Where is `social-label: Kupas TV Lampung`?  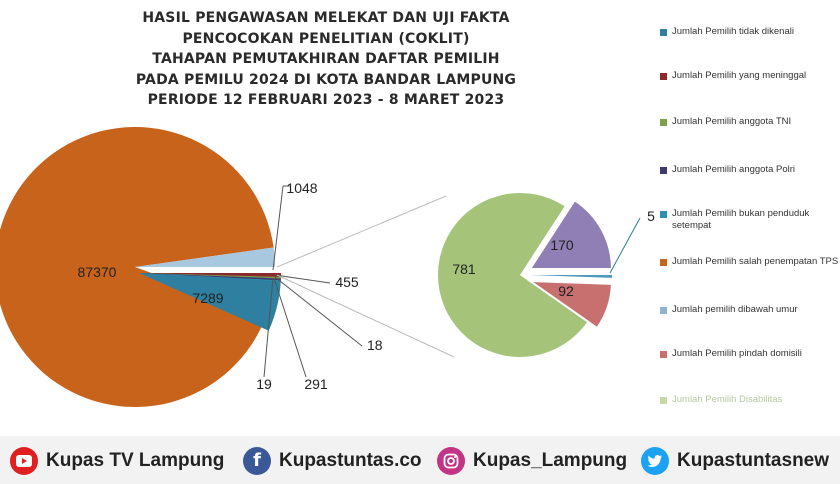 social-label: Kupas TV Lampung is located at coordinates (135, 460).